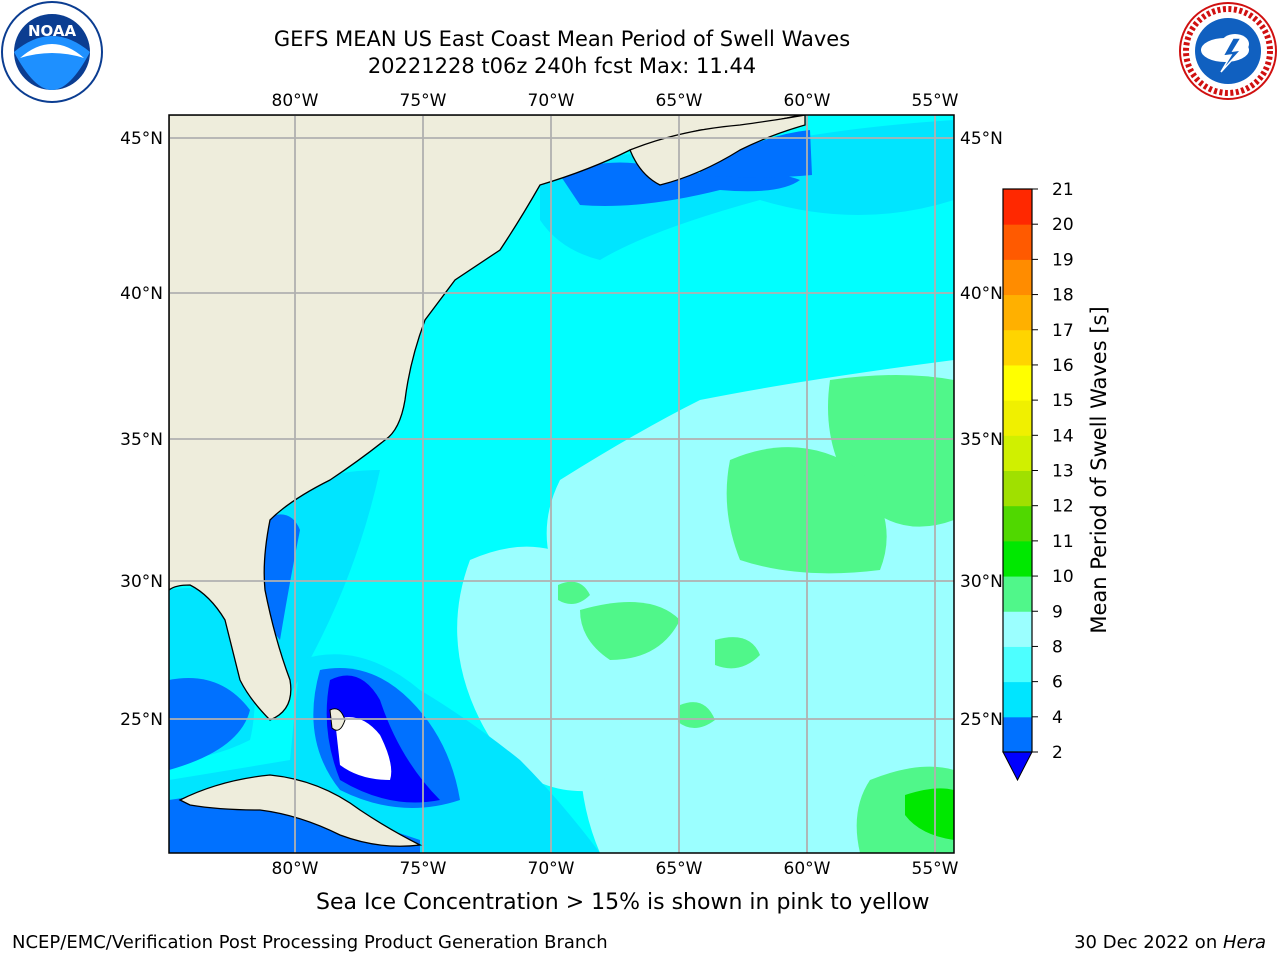 This screenshot has height=960, width=1280. I want to click on colorbar-under-triangle, so click(1017, 766).